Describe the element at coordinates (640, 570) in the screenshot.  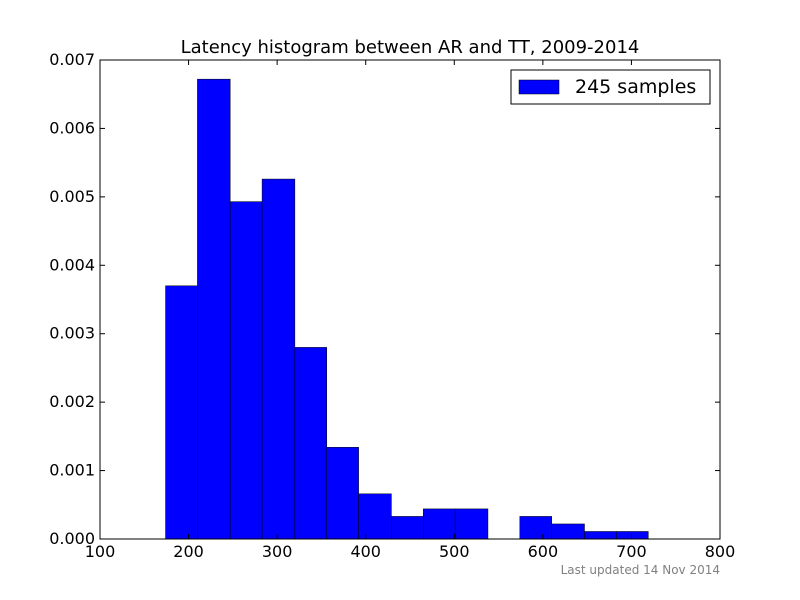
I see `footnote: Last updated 14 Nov 2014` at that location.